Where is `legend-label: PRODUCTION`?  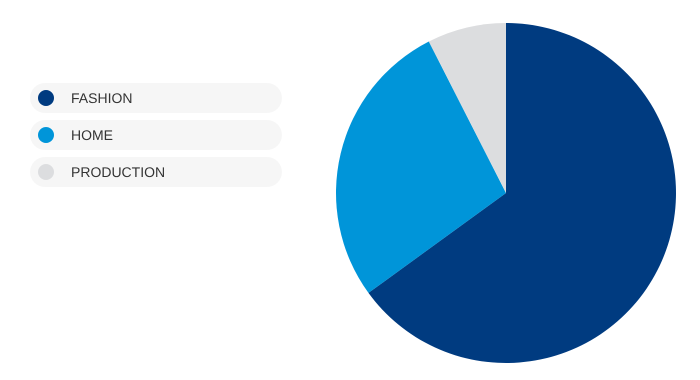
legend-label: PRODUCTION is located at coordinates (118, 172).